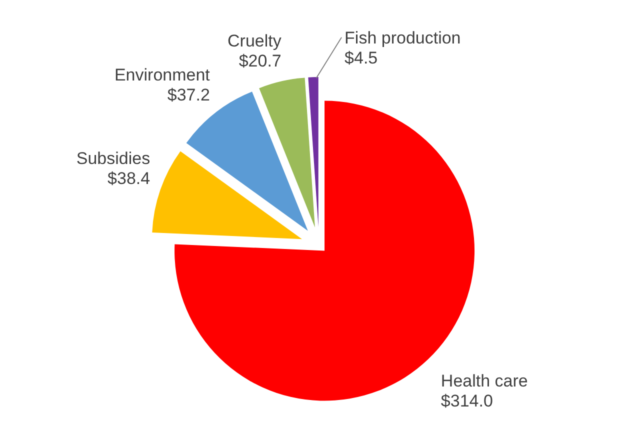 Image resolution: width=628 pixels, height=428 pixels. What do you see at coordinates (188, 95) in the screenshot?
I see `data-label: $37.2` at bounding box center [188, 95].